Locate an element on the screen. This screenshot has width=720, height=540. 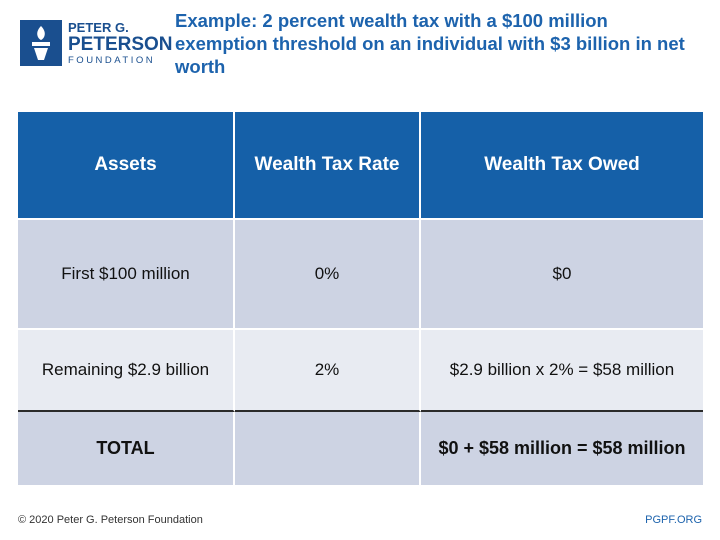
table-cell is located at coordinates (328, 448).